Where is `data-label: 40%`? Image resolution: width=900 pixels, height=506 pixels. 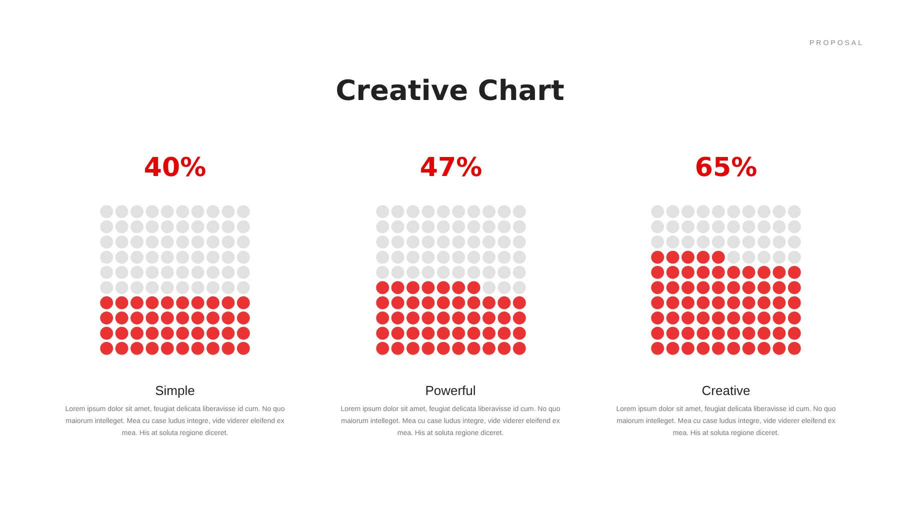
data-label: 40% is located at coordinates (175, 168).